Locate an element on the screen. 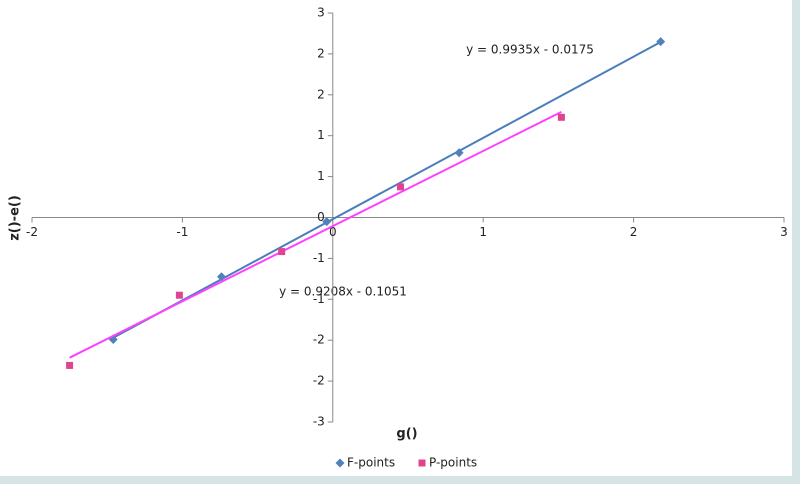 The width and height of the screenshot is (800, 484). y-axis-title: z()-e() is located at coordinates (15, 218).